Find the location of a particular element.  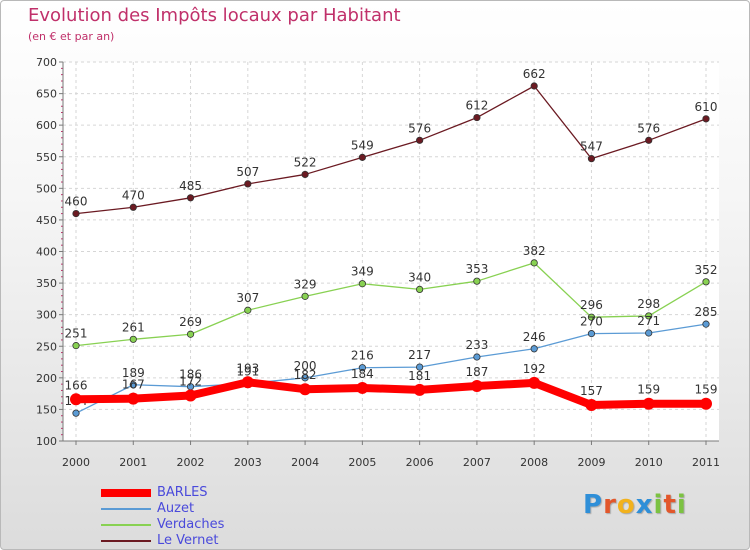

data-label-auzet: 186 is located at coordinates (190, 375).